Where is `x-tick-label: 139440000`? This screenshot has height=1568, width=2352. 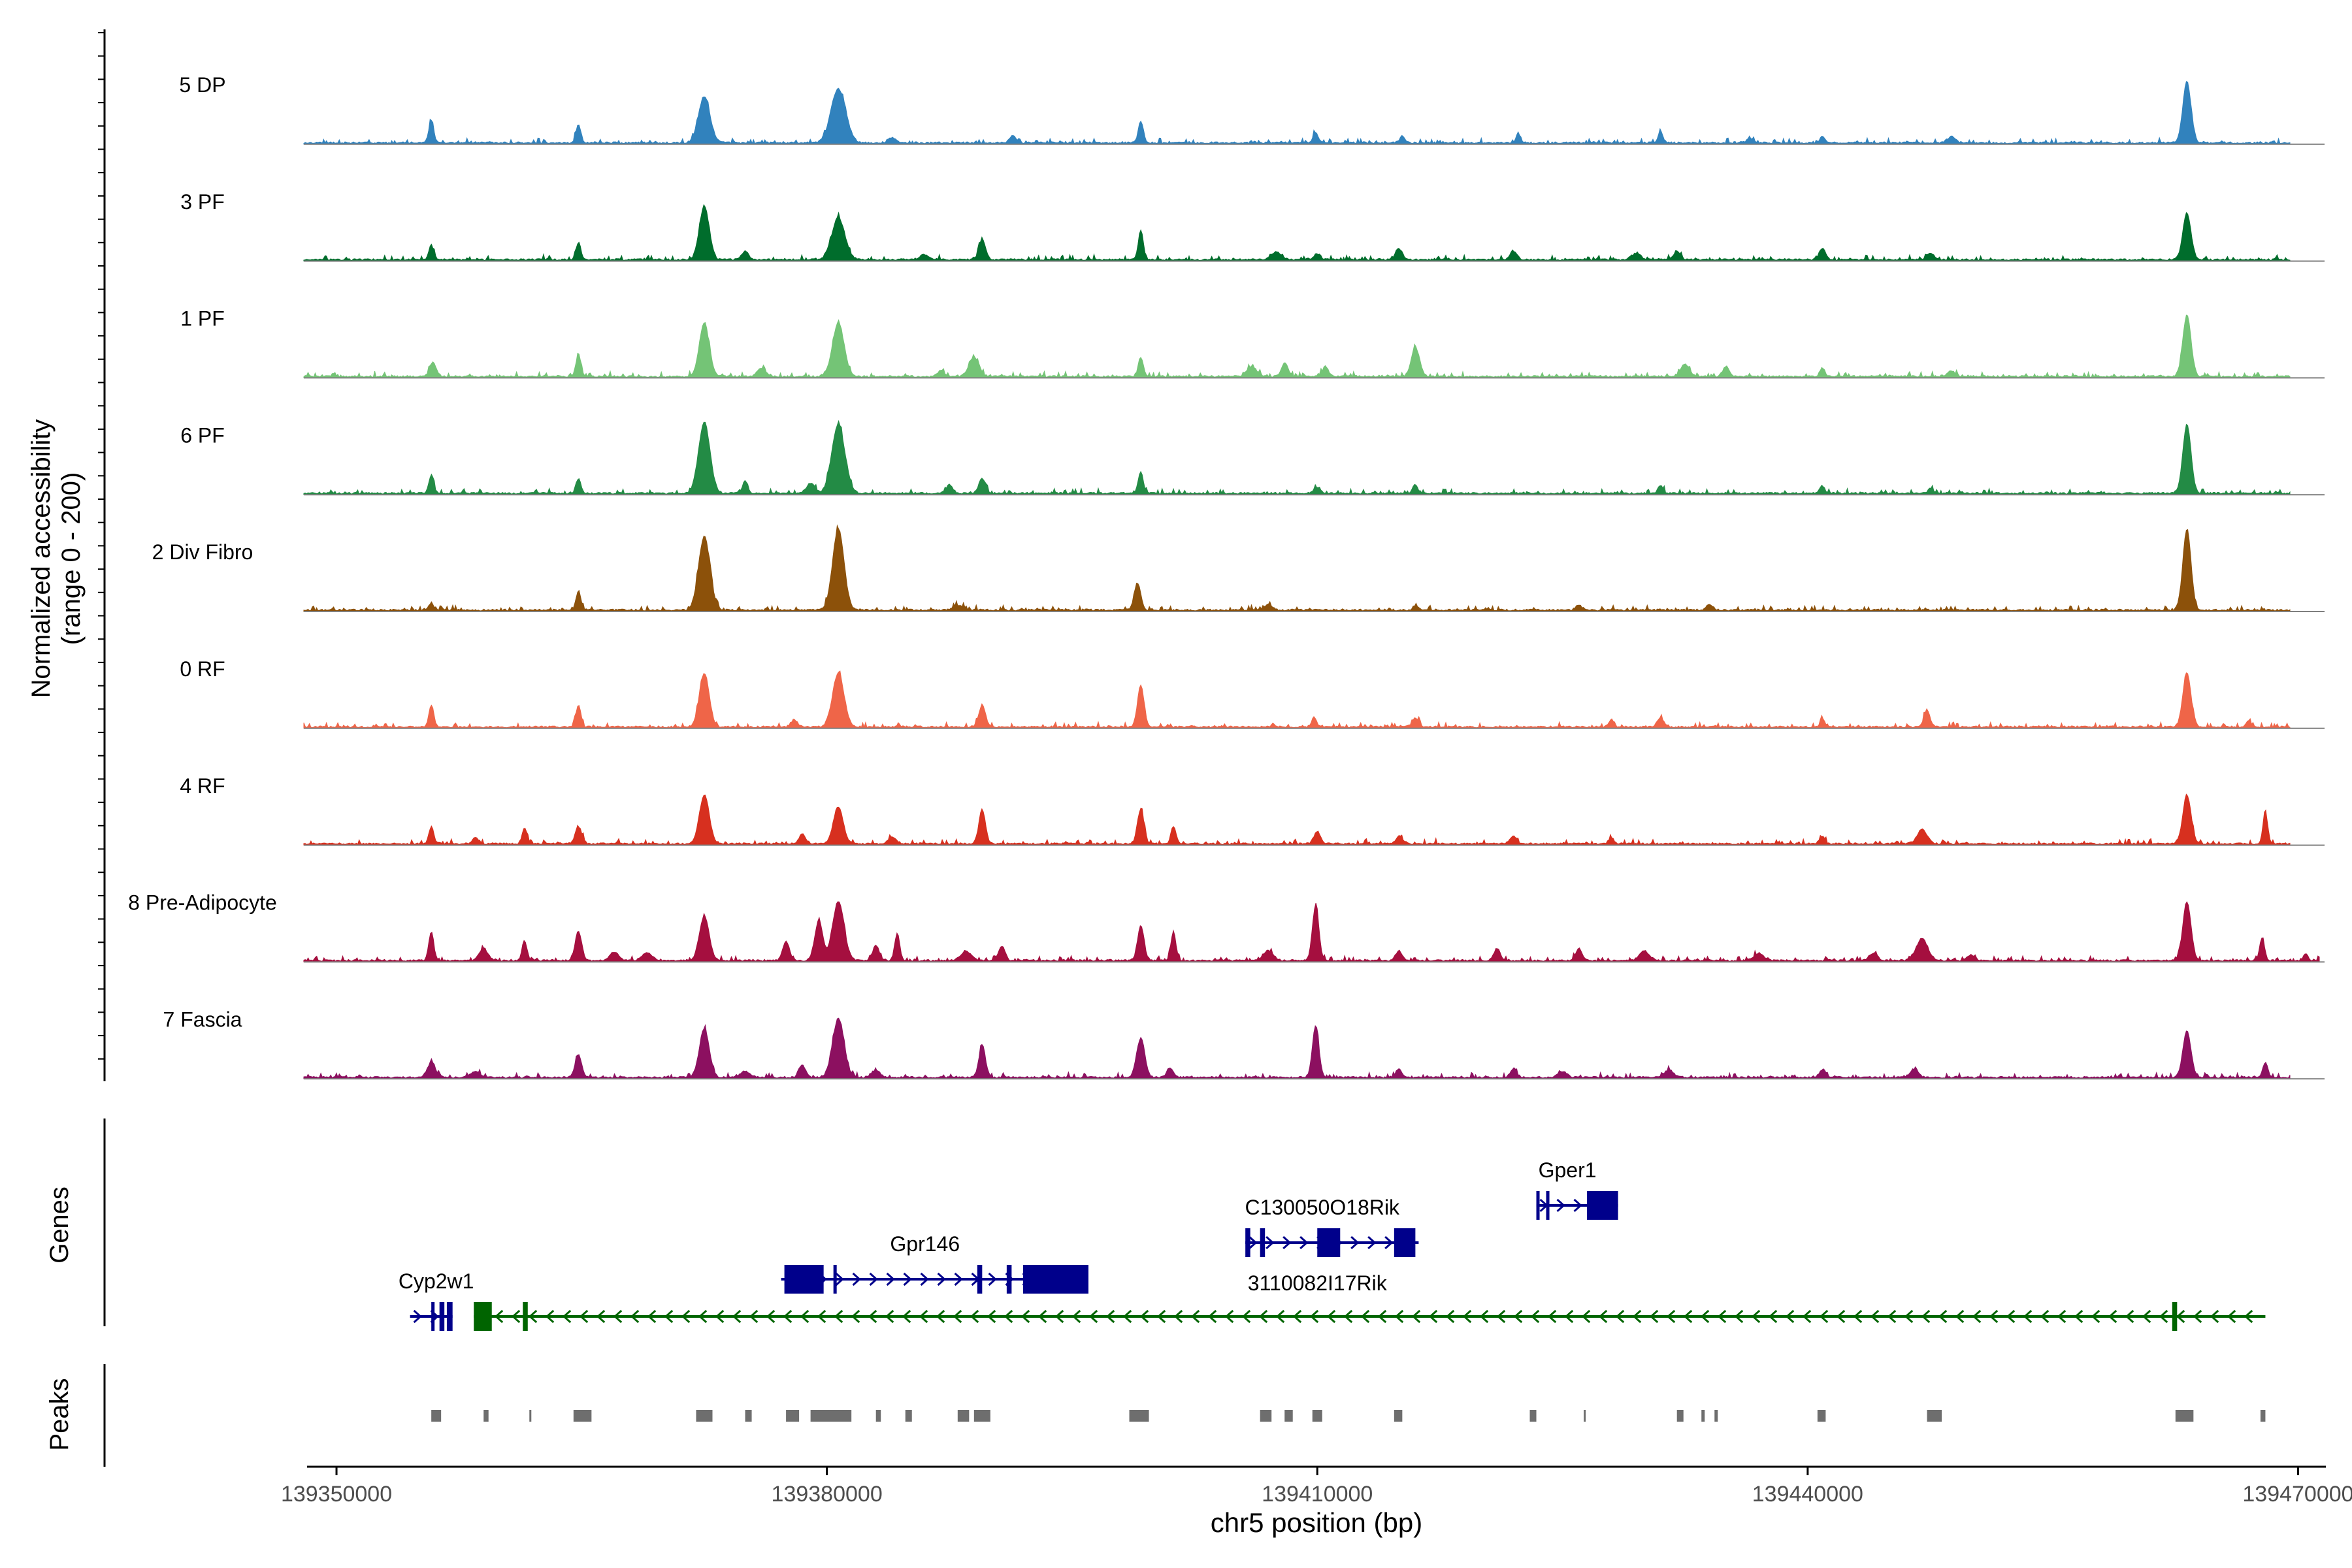 x-tick-label: 139440000 is located at coordinates (1807, 1494).